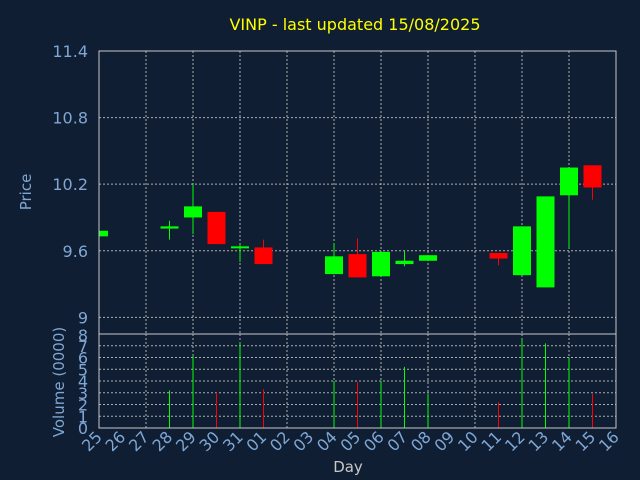 The image size is (640, 480). I want to click on price-tick-label: 10.8, so click(70, 118).